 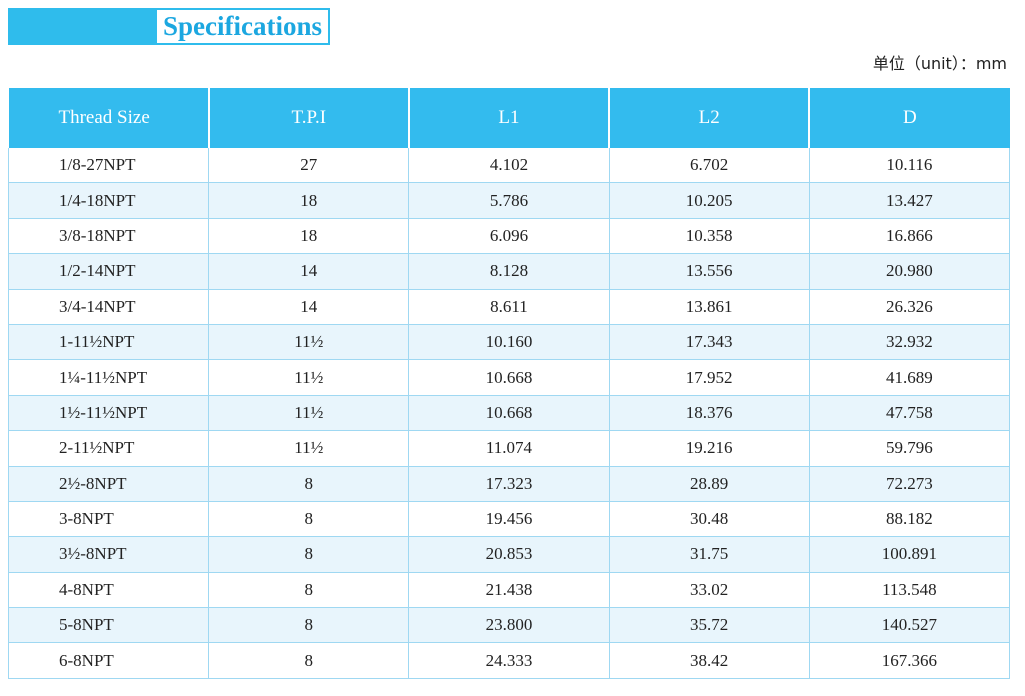 I want to click on table-cell: 2-11½NPT, so click(x=108, y=448).